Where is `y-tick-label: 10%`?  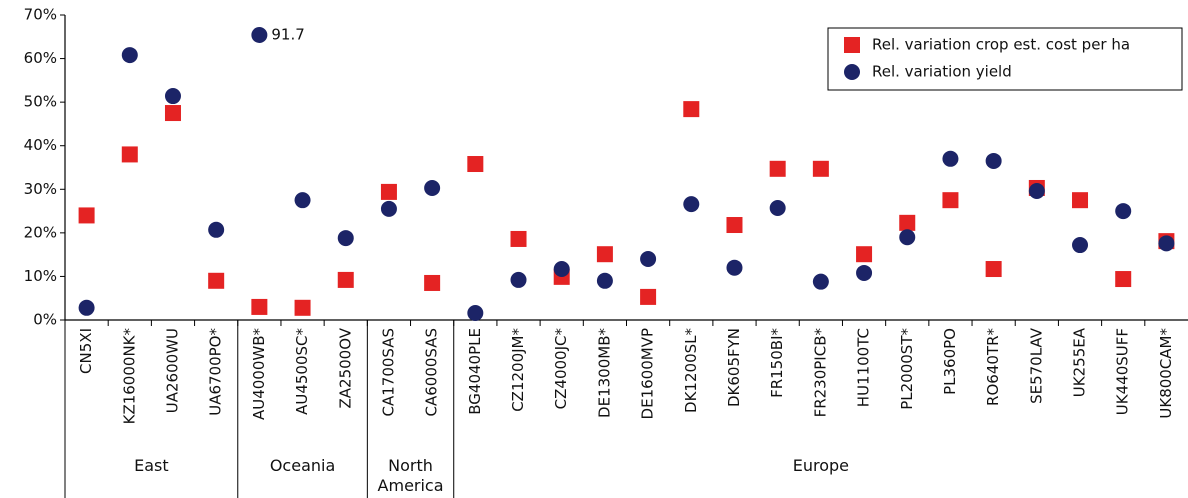
y-tick-label: 10% is located at coordinates (40, 276).